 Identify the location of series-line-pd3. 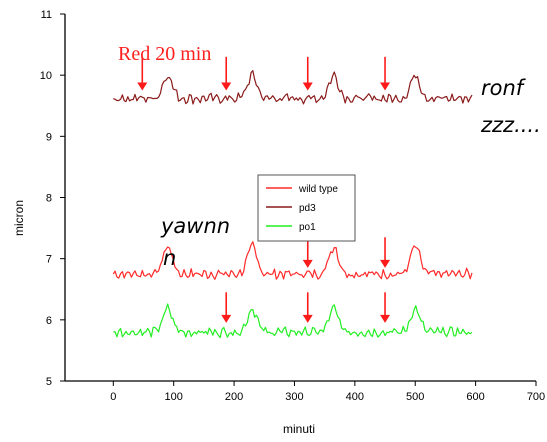
(293, 87).